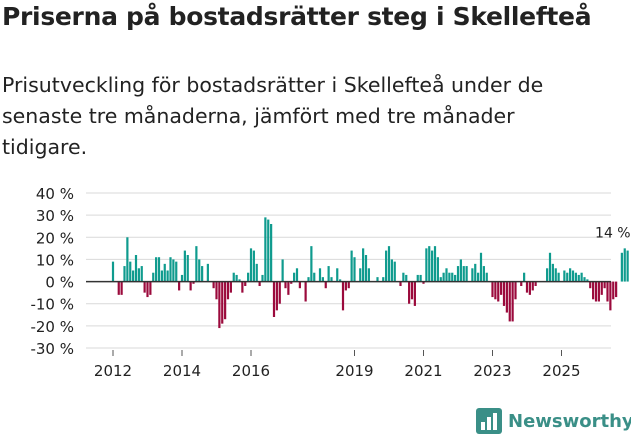 The width and height of the screenshot is (631, 439). What do you see at coordinates (52, 271) in the screenshot?
I see `y-axis: 40 % 30 % 20 % 10 % 0 % -10 % -20 % -30 %` at bounding box center [52, 271].